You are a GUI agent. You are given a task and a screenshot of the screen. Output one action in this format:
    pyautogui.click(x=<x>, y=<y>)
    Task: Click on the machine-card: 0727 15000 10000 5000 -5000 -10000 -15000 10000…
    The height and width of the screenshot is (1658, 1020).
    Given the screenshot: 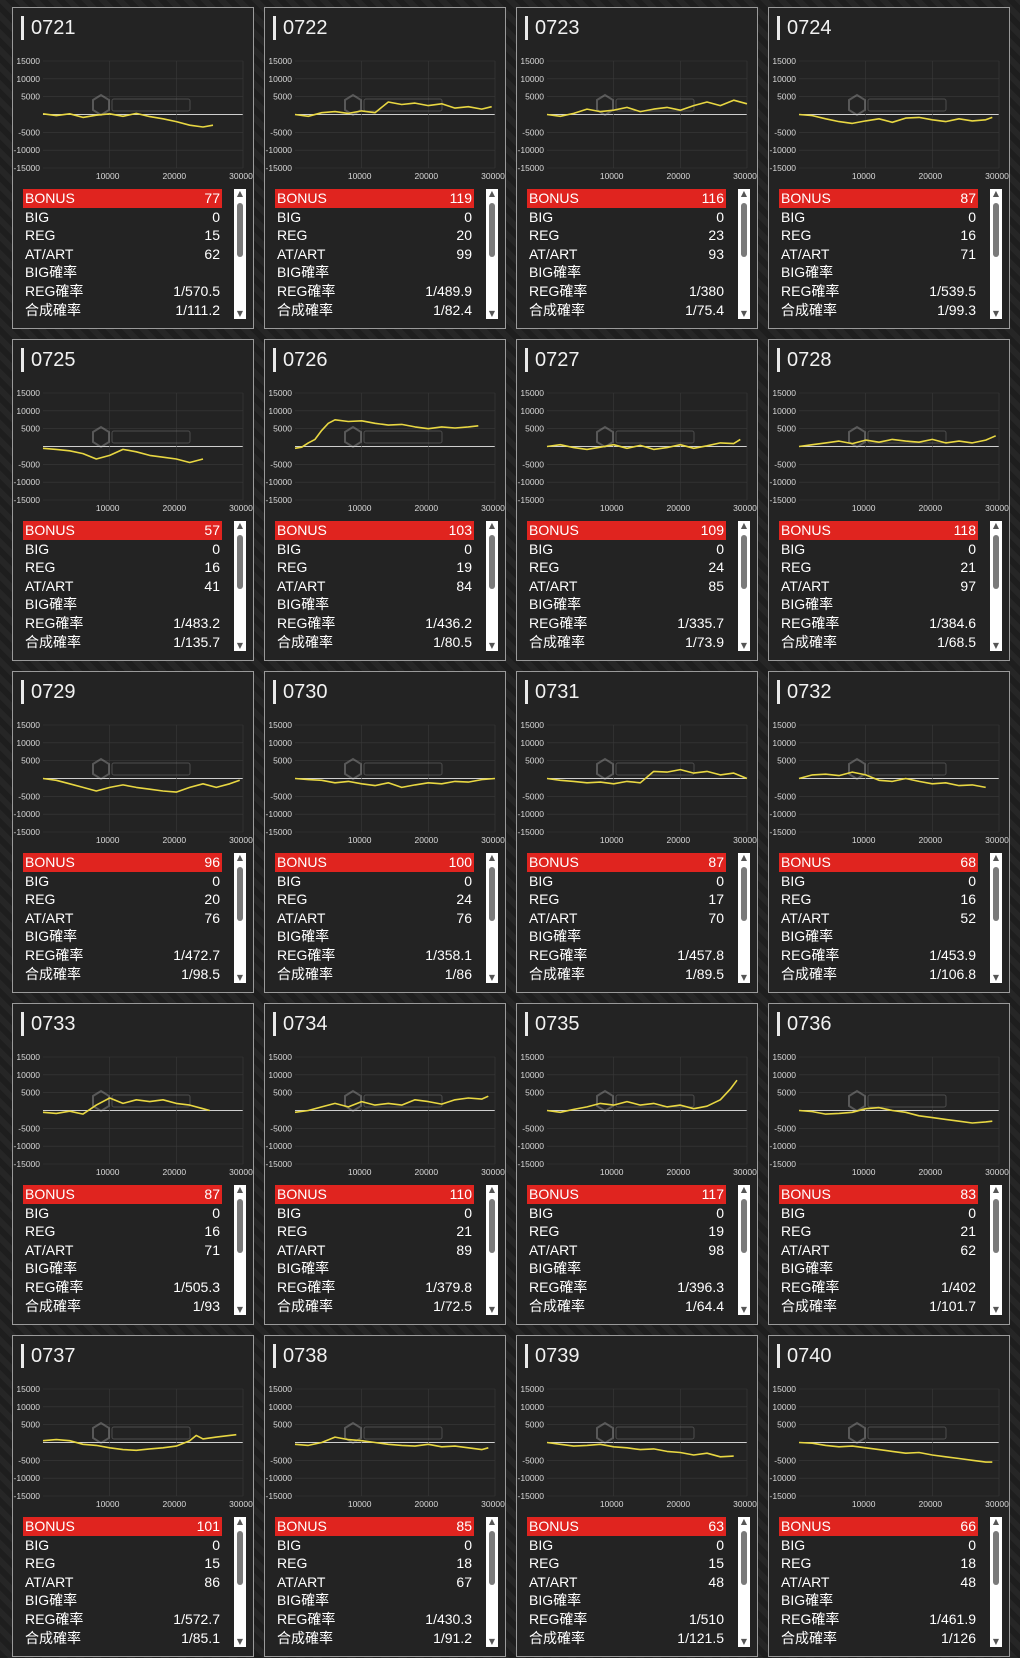 What is the action you would take?
    pyautogui.click(x=637, y=500)
    